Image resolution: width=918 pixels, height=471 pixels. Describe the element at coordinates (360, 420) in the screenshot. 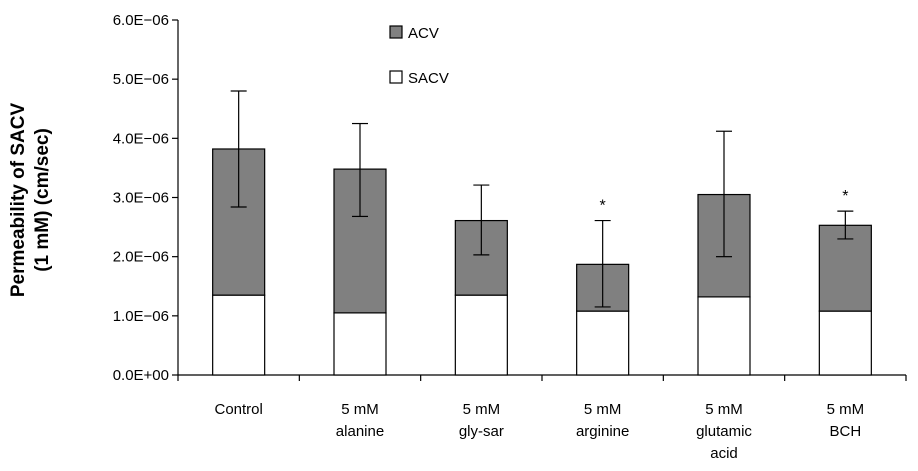

I see `x-category-label: 5 mM alanine` at that location.